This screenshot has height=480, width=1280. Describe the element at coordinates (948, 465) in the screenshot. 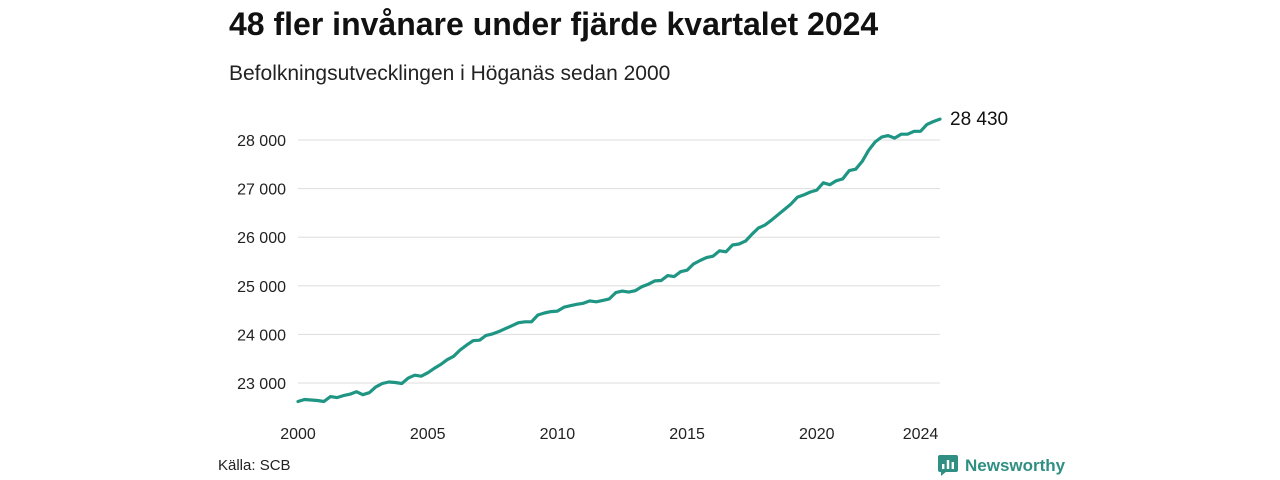

I see `newsworthy-logo-icon` at that location.